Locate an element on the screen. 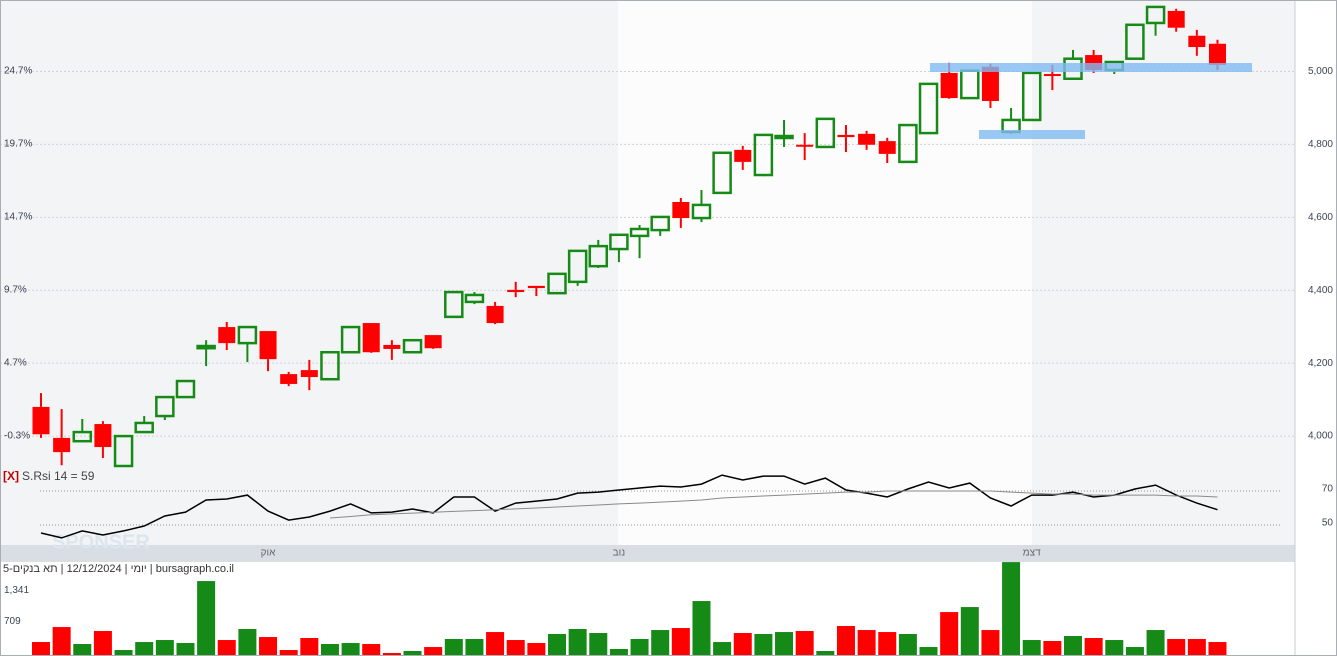  y-tick-label: 5,000 is located at coordinates (1320, 71).